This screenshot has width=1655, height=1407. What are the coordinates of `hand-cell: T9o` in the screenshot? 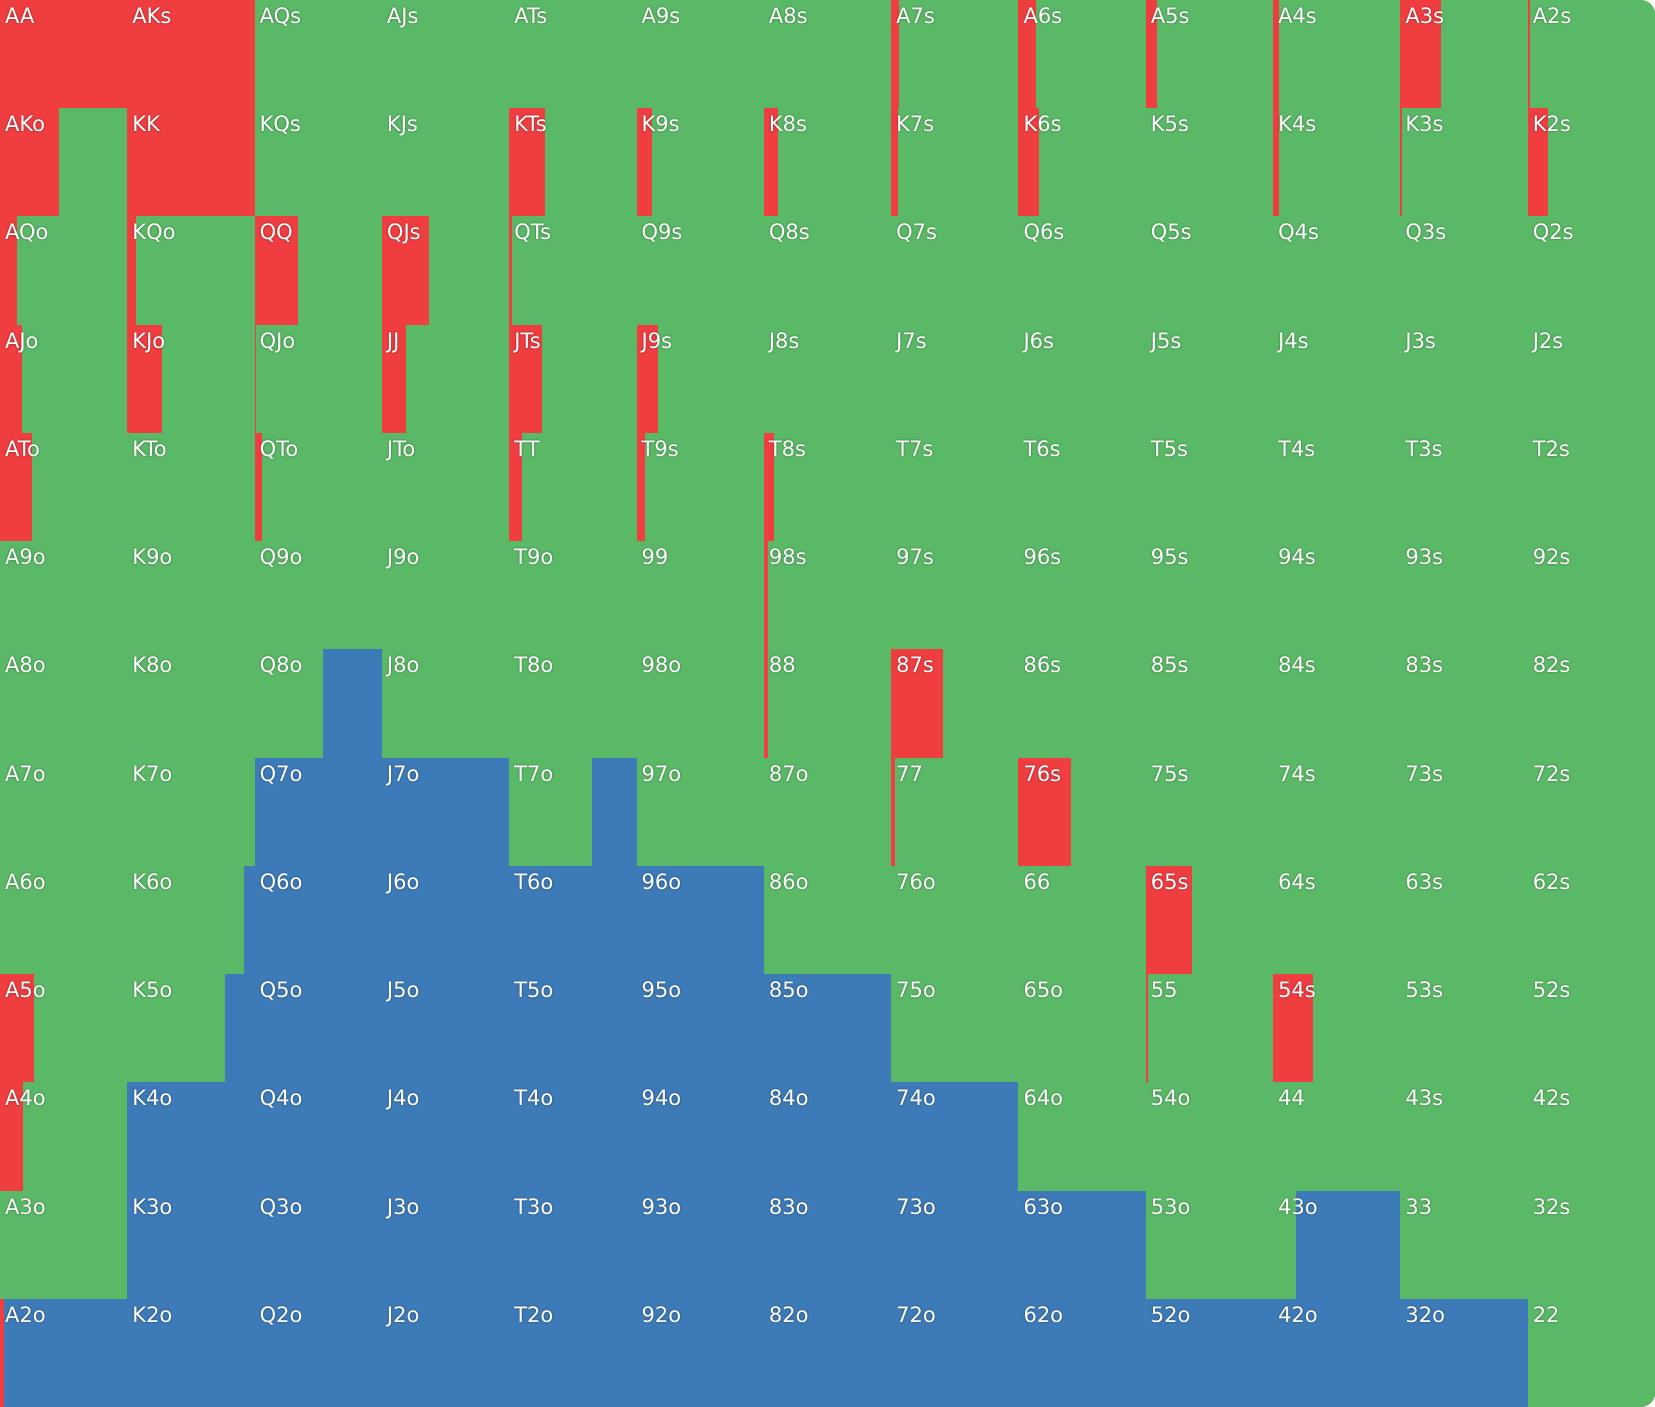 It's located at (573, 595).